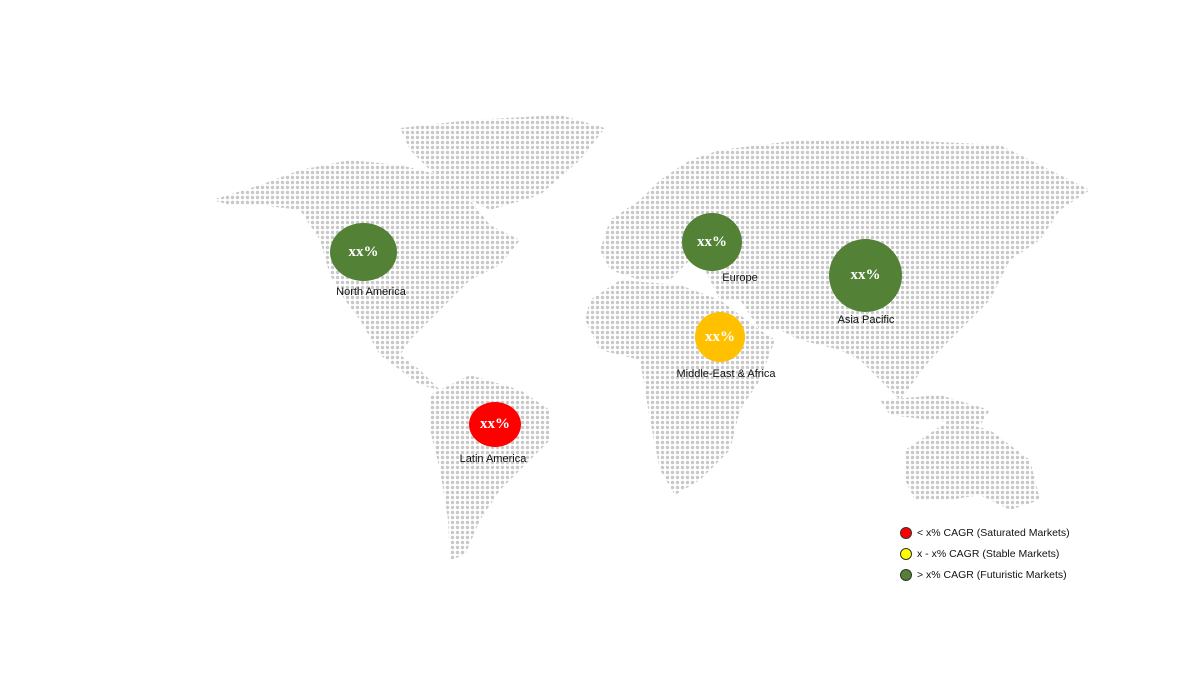 Image resolution: width=1200 pixels, height=675 pixels. What do you see at coordinates (502, 162) in the screenshot?
I see `continent-greenland` at bounding box center [502, 162].